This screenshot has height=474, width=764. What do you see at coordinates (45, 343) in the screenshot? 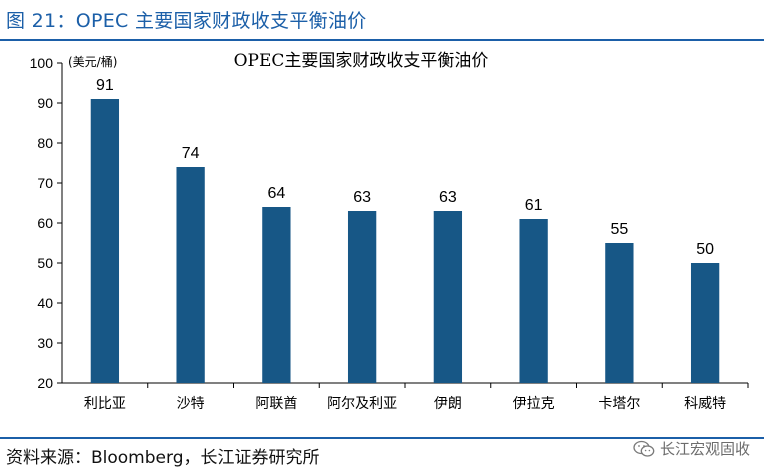
I see `y-tick-label: 30` at bounding box center [45, 343].